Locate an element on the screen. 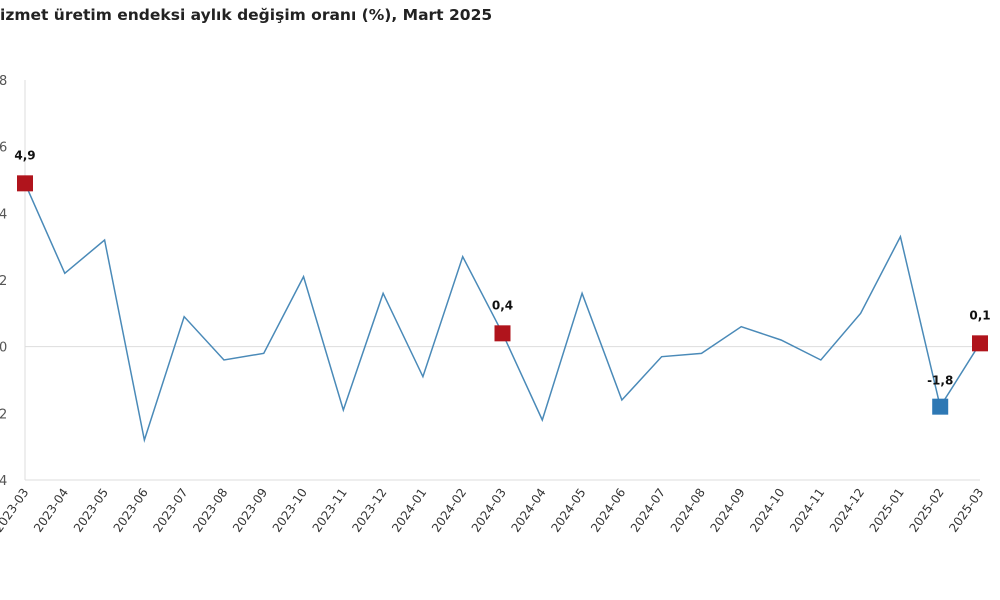  data-label: 0,4 is located at coordinates (502, 305).